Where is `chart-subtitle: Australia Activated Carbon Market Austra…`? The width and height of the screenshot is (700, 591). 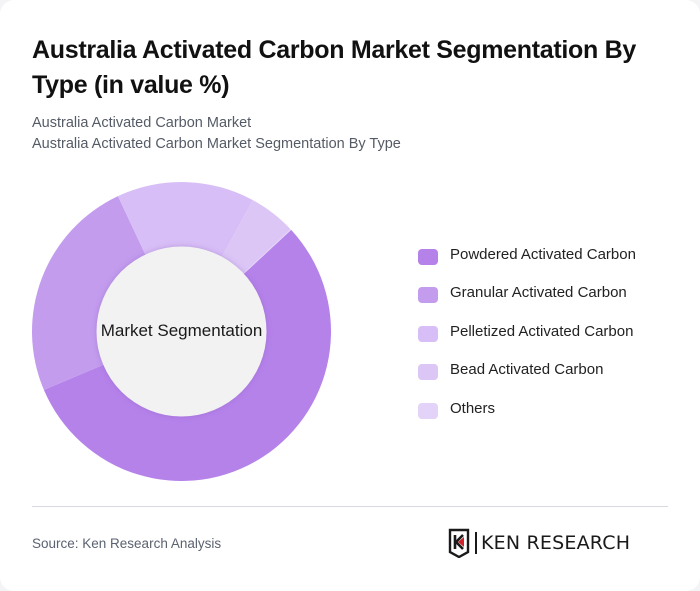
chart-subtitle: Australia Activated Carbon Market Austra… is located at coordinates (352, 134).